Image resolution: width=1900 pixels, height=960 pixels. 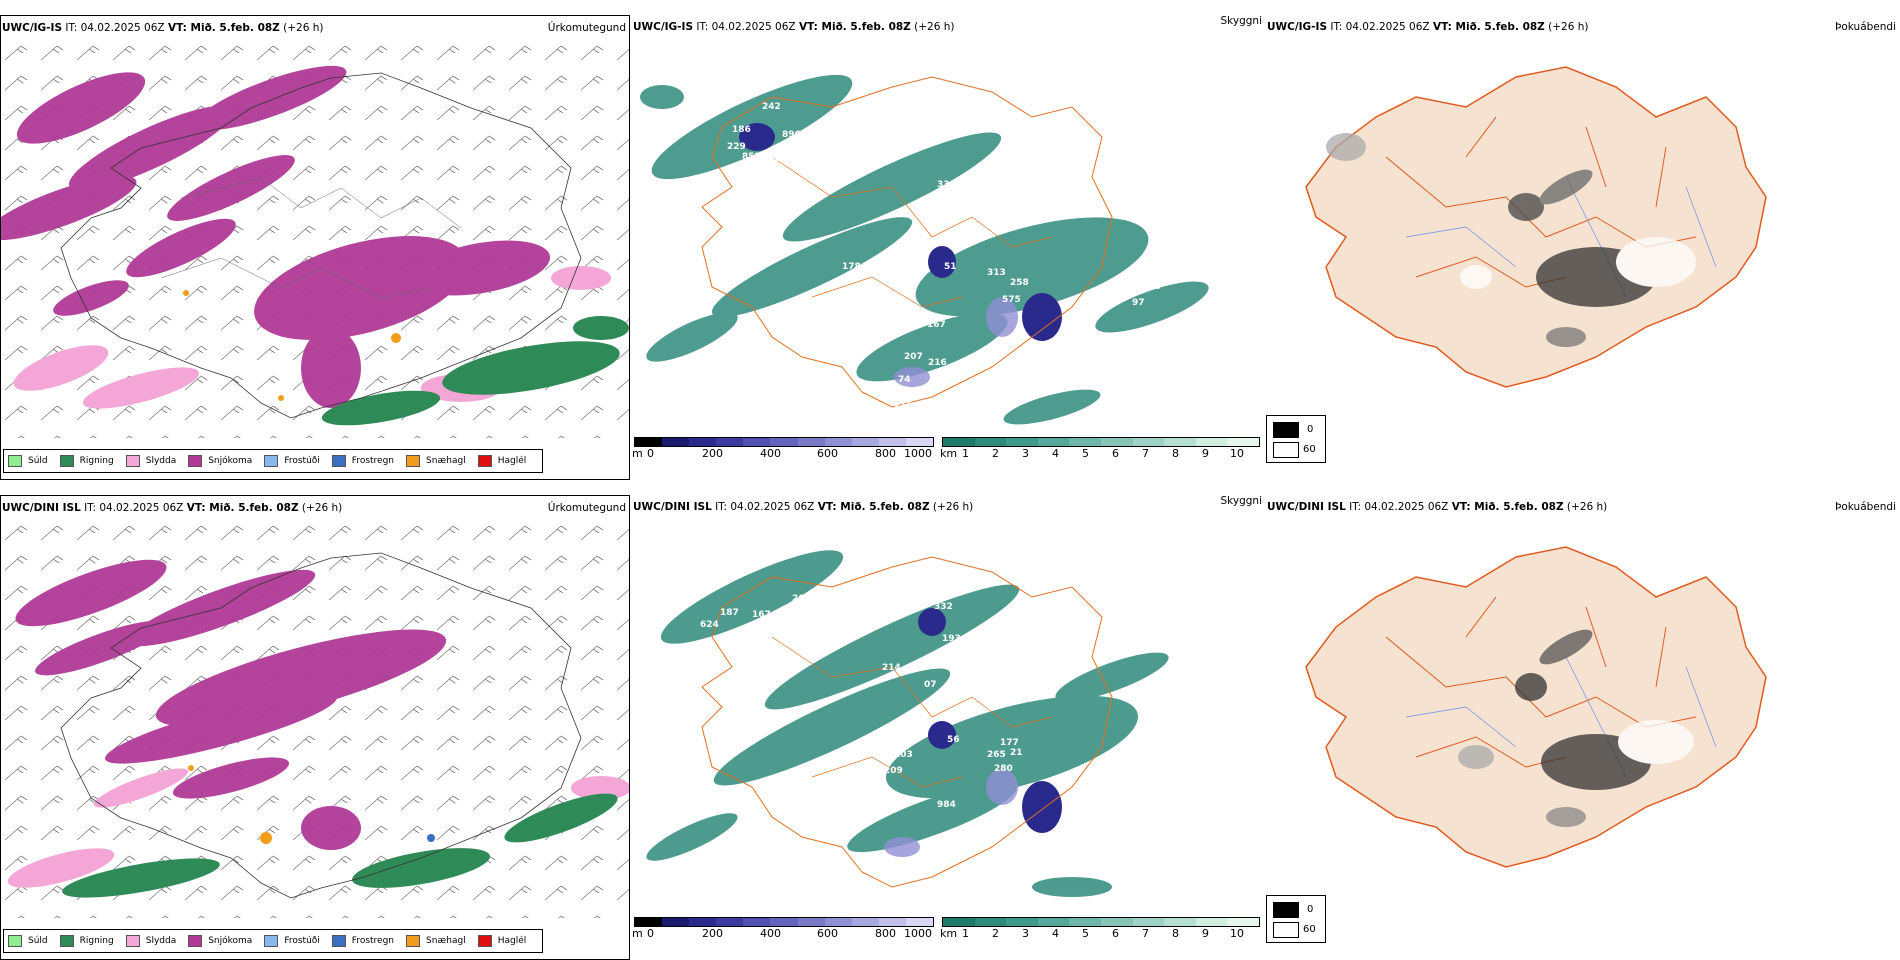 What do you see at coordinates (953, 740) in the screenshot?
I see `visibility-value-label: 56` at bounding box center [953, 740].